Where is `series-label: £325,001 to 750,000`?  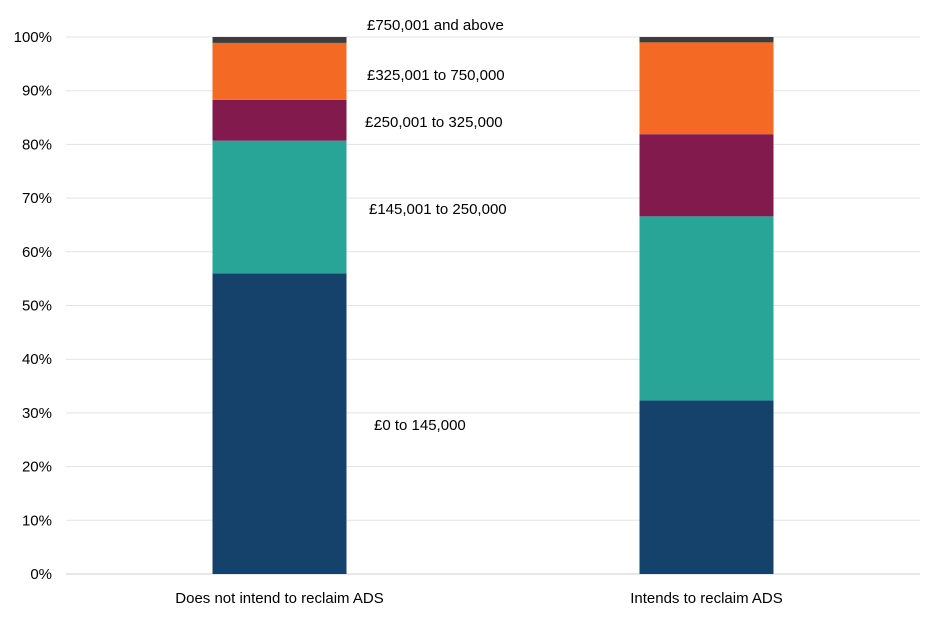 series-label: £325,001 to 750,000 is located at coordinates (436, 75).